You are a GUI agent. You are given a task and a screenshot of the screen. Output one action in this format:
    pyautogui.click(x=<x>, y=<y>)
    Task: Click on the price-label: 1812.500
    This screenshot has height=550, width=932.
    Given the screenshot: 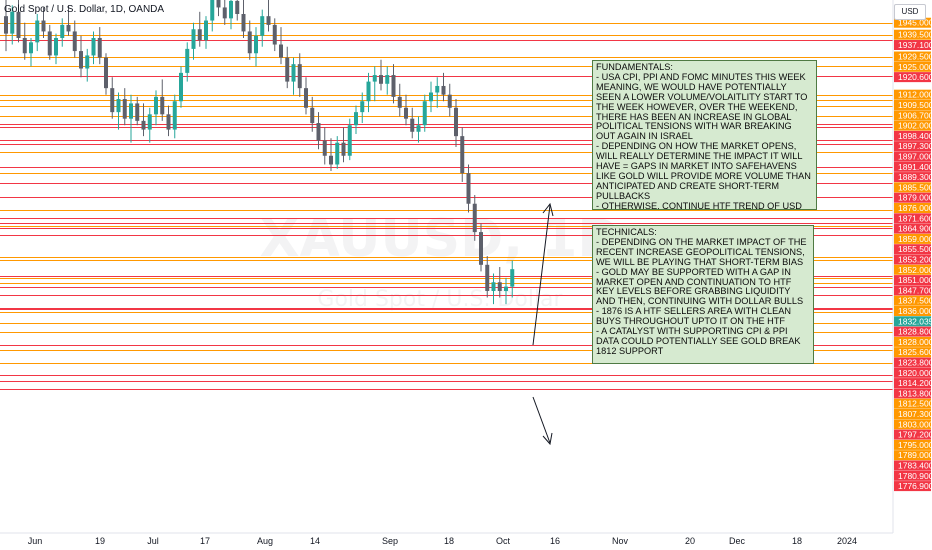 What is the action you would take?
    pyautogui.click(x=915, y=404)
    